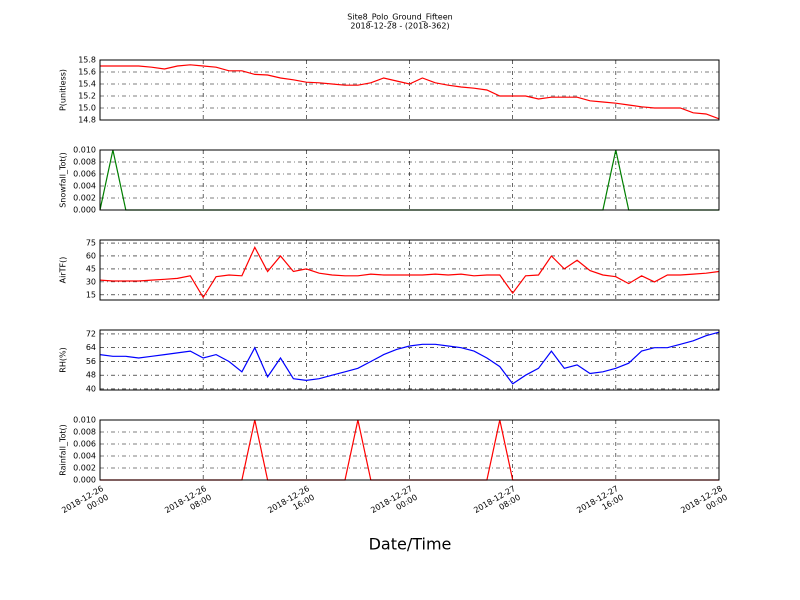 The height and width of the screenshot is (600, 800). Describe the element at coordinates (91, 388) in the screenshot. I see `y-tick-label: 40` at that location.